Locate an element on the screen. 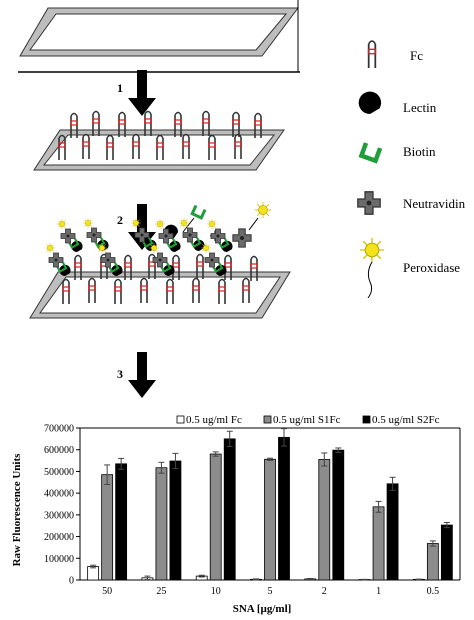  x-tick-label: 50 is located at coordinates (107, 591).